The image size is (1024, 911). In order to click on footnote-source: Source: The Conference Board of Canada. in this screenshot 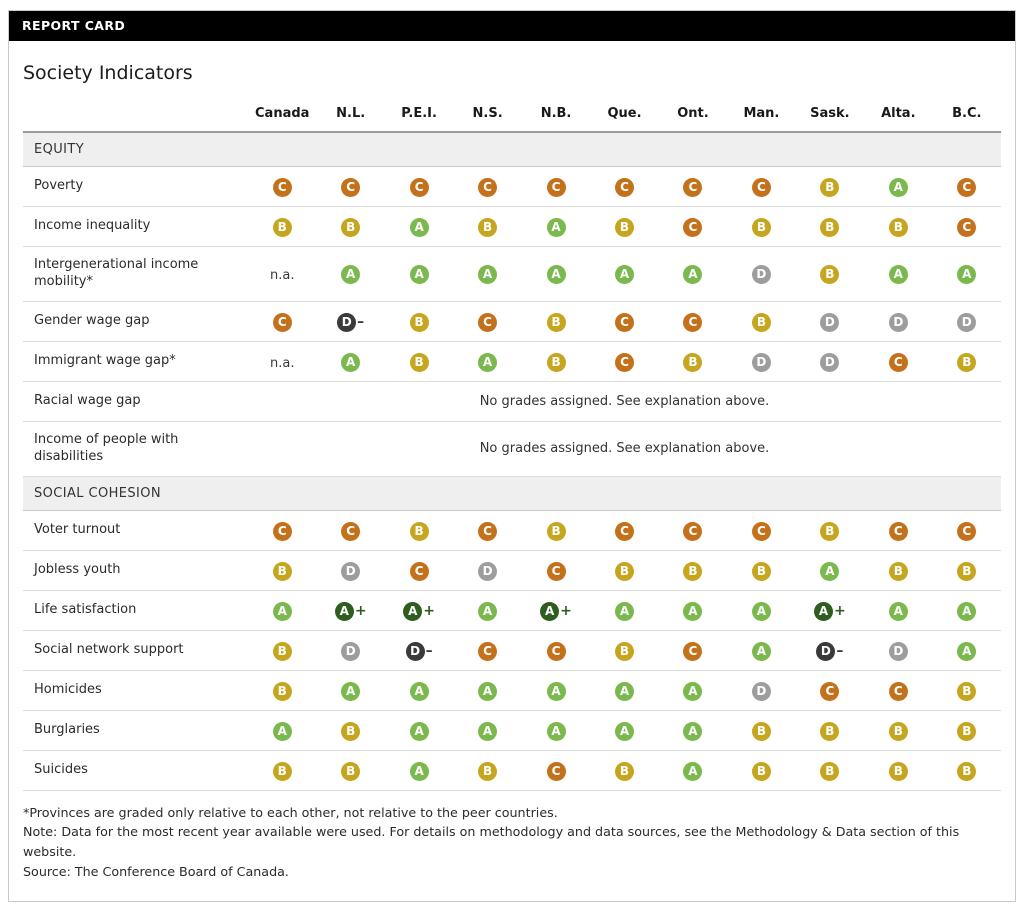, I will do `click(156, 871)`.